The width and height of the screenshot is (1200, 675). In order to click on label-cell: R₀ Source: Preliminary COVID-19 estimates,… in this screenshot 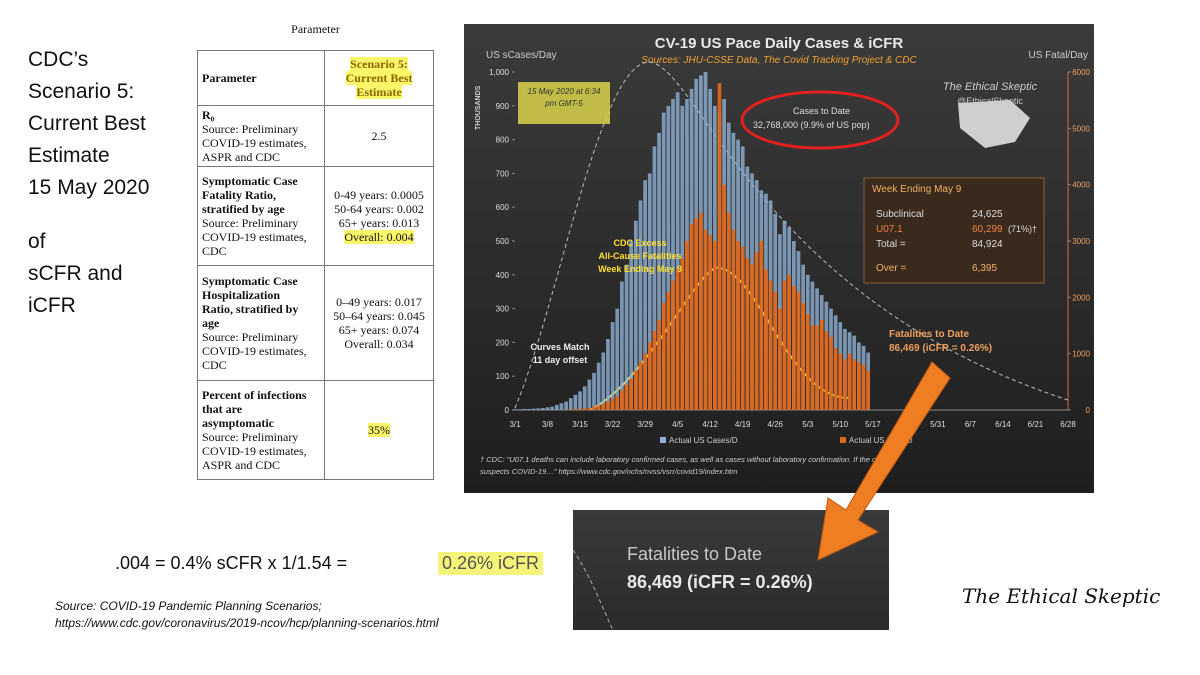, I will do `click(261, 136)`.